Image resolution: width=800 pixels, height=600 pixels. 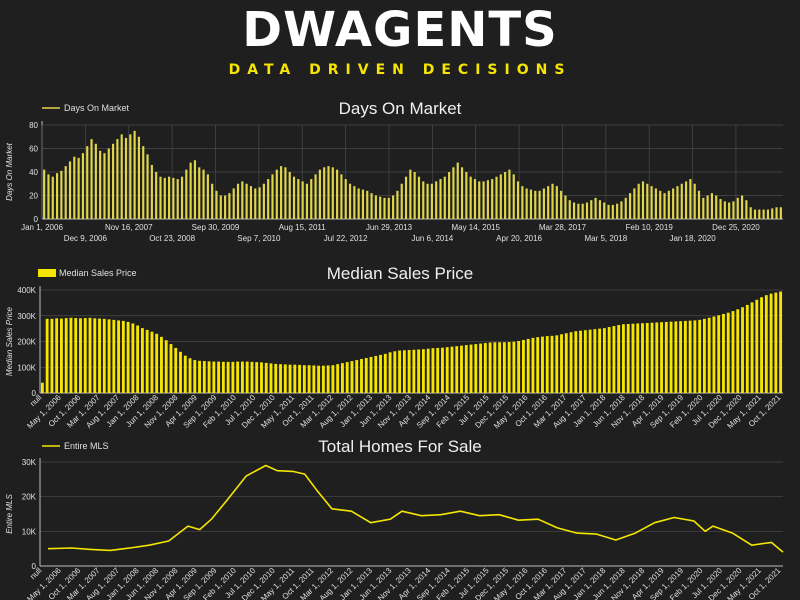 I want to click on y-tick-label: 300K, so click(x=26, y=316).